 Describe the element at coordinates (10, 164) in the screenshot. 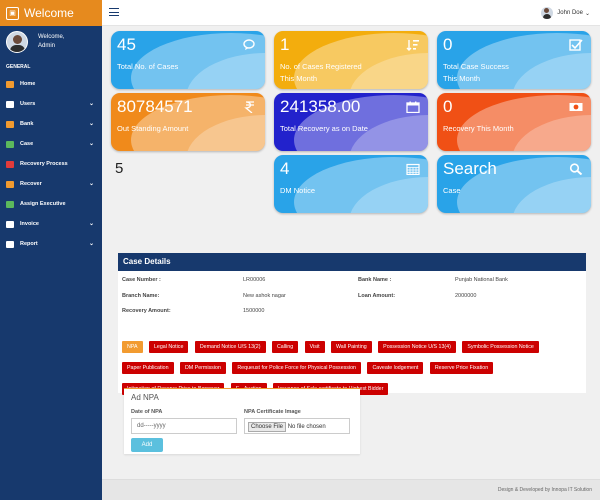

I see `recovery-icon` at that location.